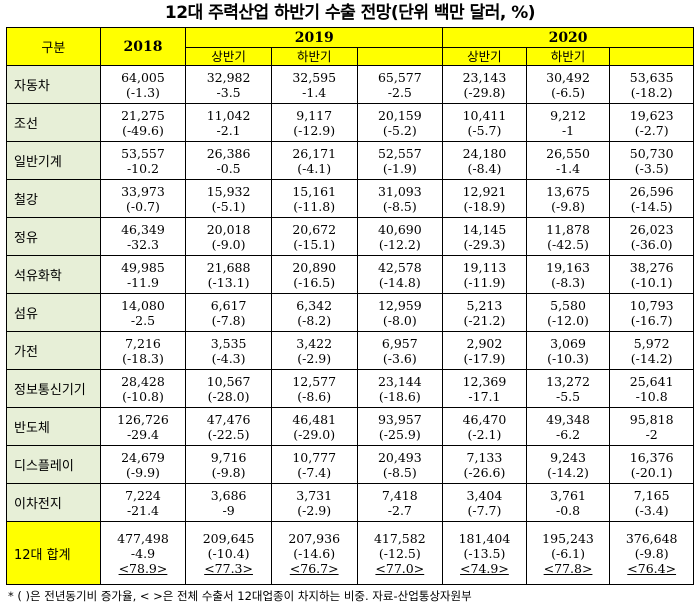 The height and width of the screenshot is (608, 700). What do you see at coordinates (399, 77) in the screenshot?
I see `amount: 65,577` at bounding box center [399, 77].